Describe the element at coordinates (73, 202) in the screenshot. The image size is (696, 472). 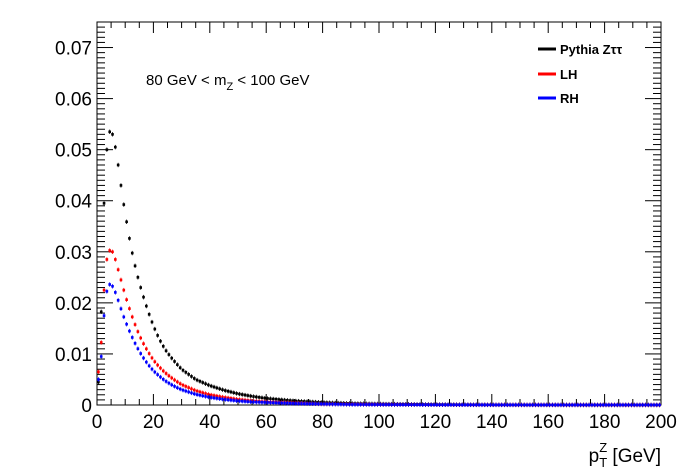
I see `y-tick-label: 0.04` at that location.